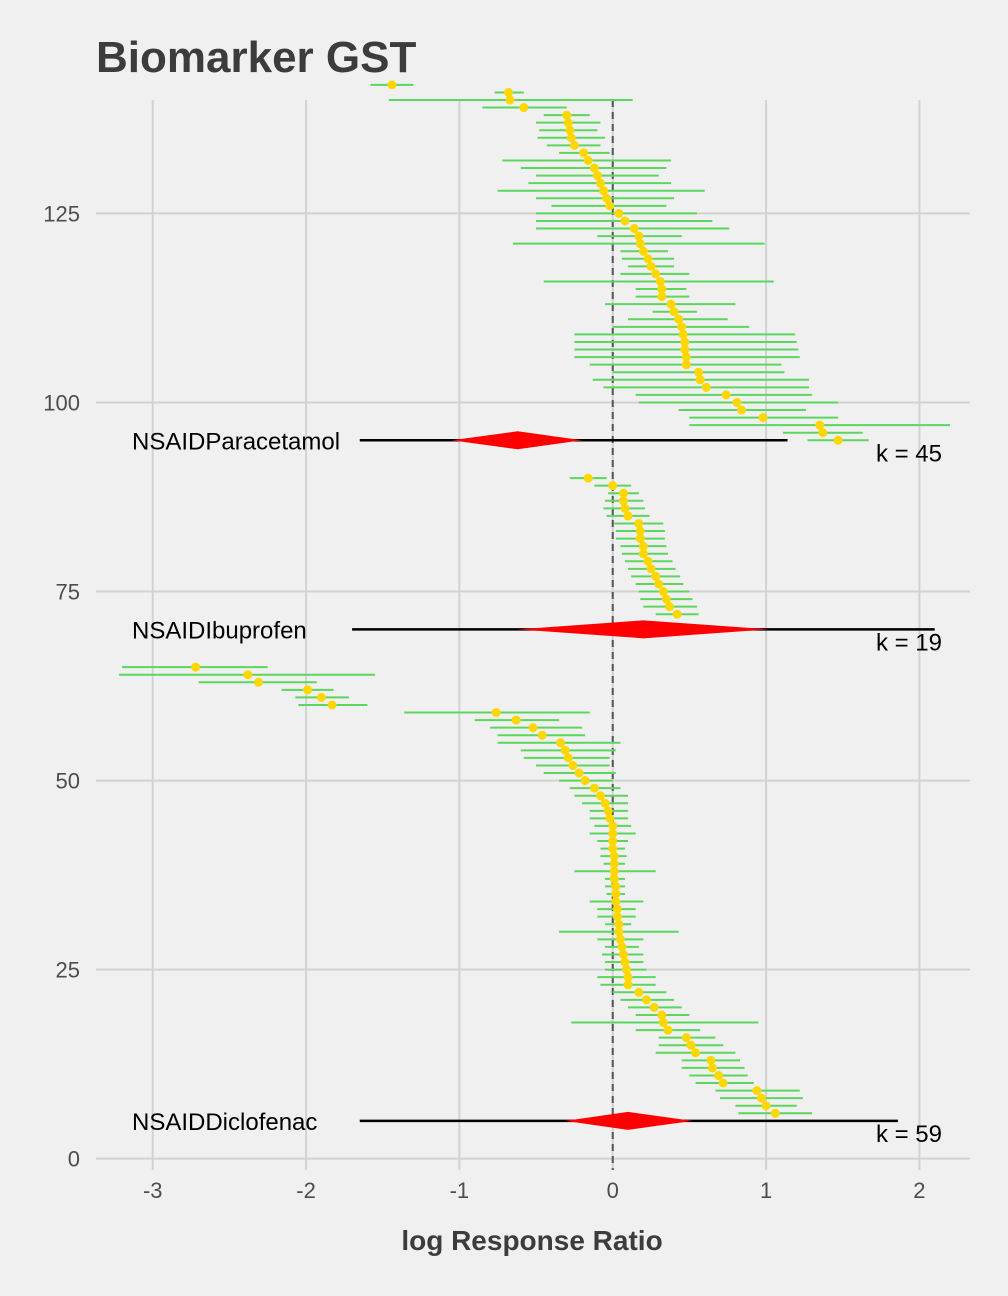 This screenshot has width=1008, height=1296. I want to click on x-tick-label: -1, so click(460, 1190).